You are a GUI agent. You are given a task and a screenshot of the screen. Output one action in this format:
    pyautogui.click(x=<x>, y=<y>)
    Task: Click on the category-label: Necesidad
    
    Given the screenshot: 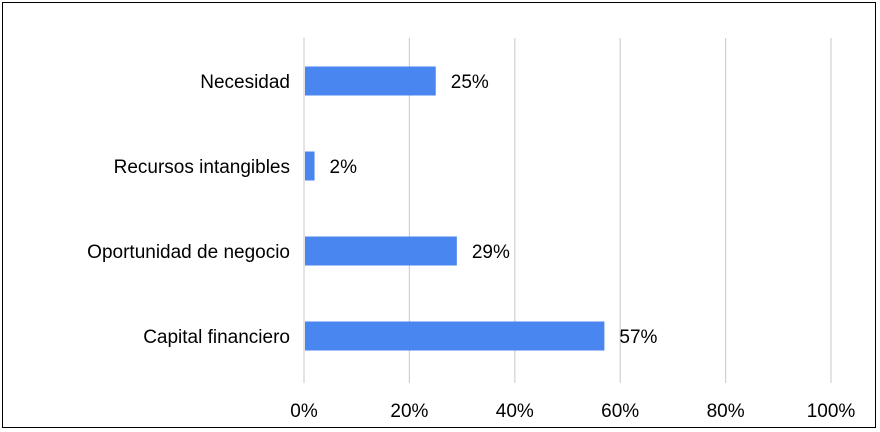 What is the action you would take?
    pyautogui.click(x=245, y=82)
    